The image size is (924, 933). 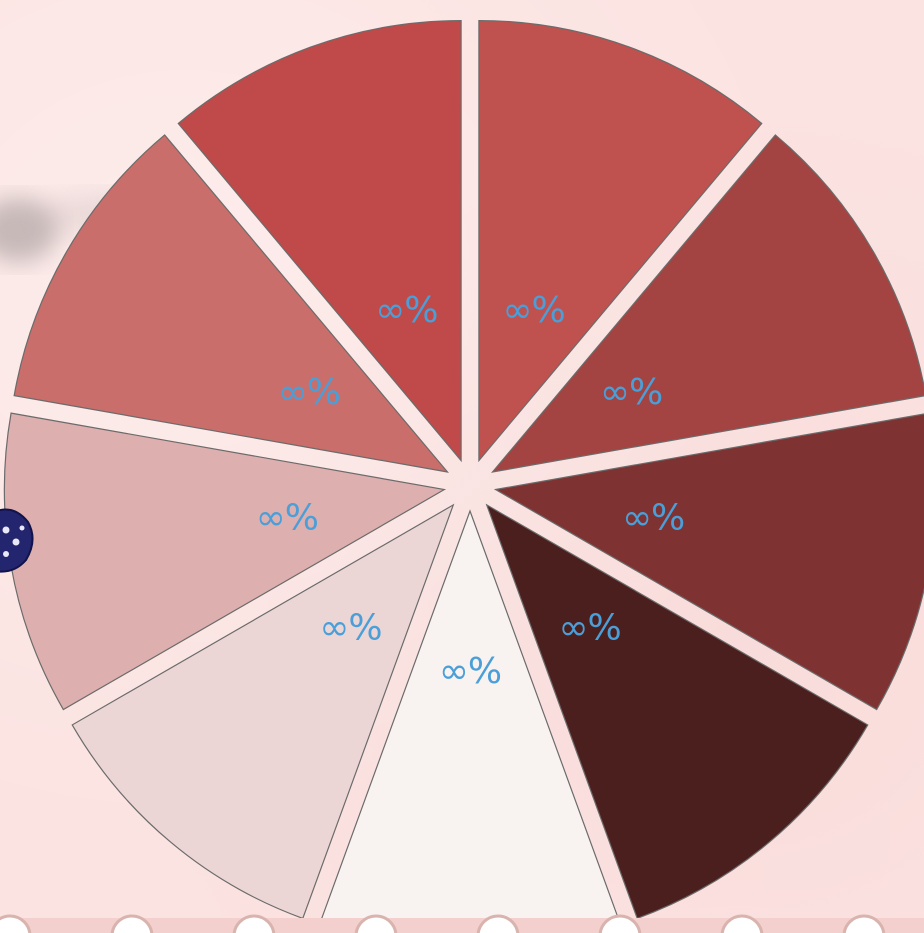 What do you see at coordinates (470, 671) in the screenshot?
I see `slice-label-5: ∞%` at bounding box center [470, 671].